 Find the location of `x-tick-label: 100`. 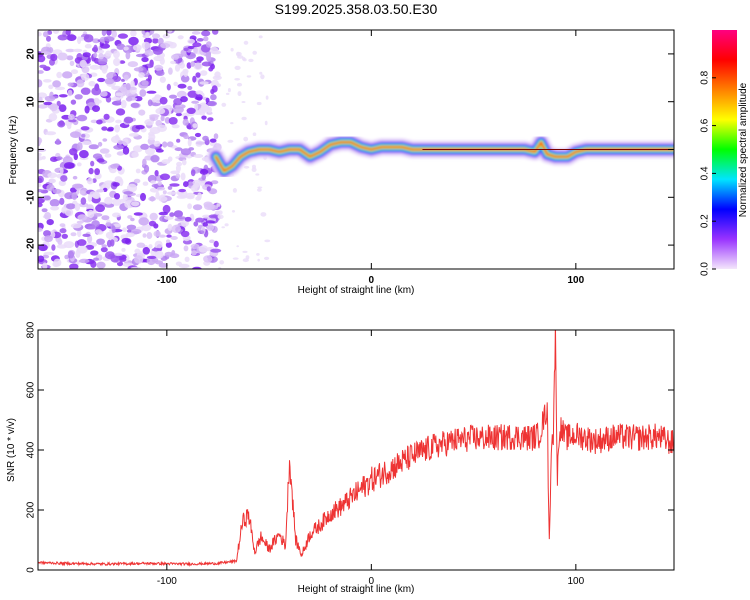

x-tick-label: 100 is located at coordinates (575, 280).